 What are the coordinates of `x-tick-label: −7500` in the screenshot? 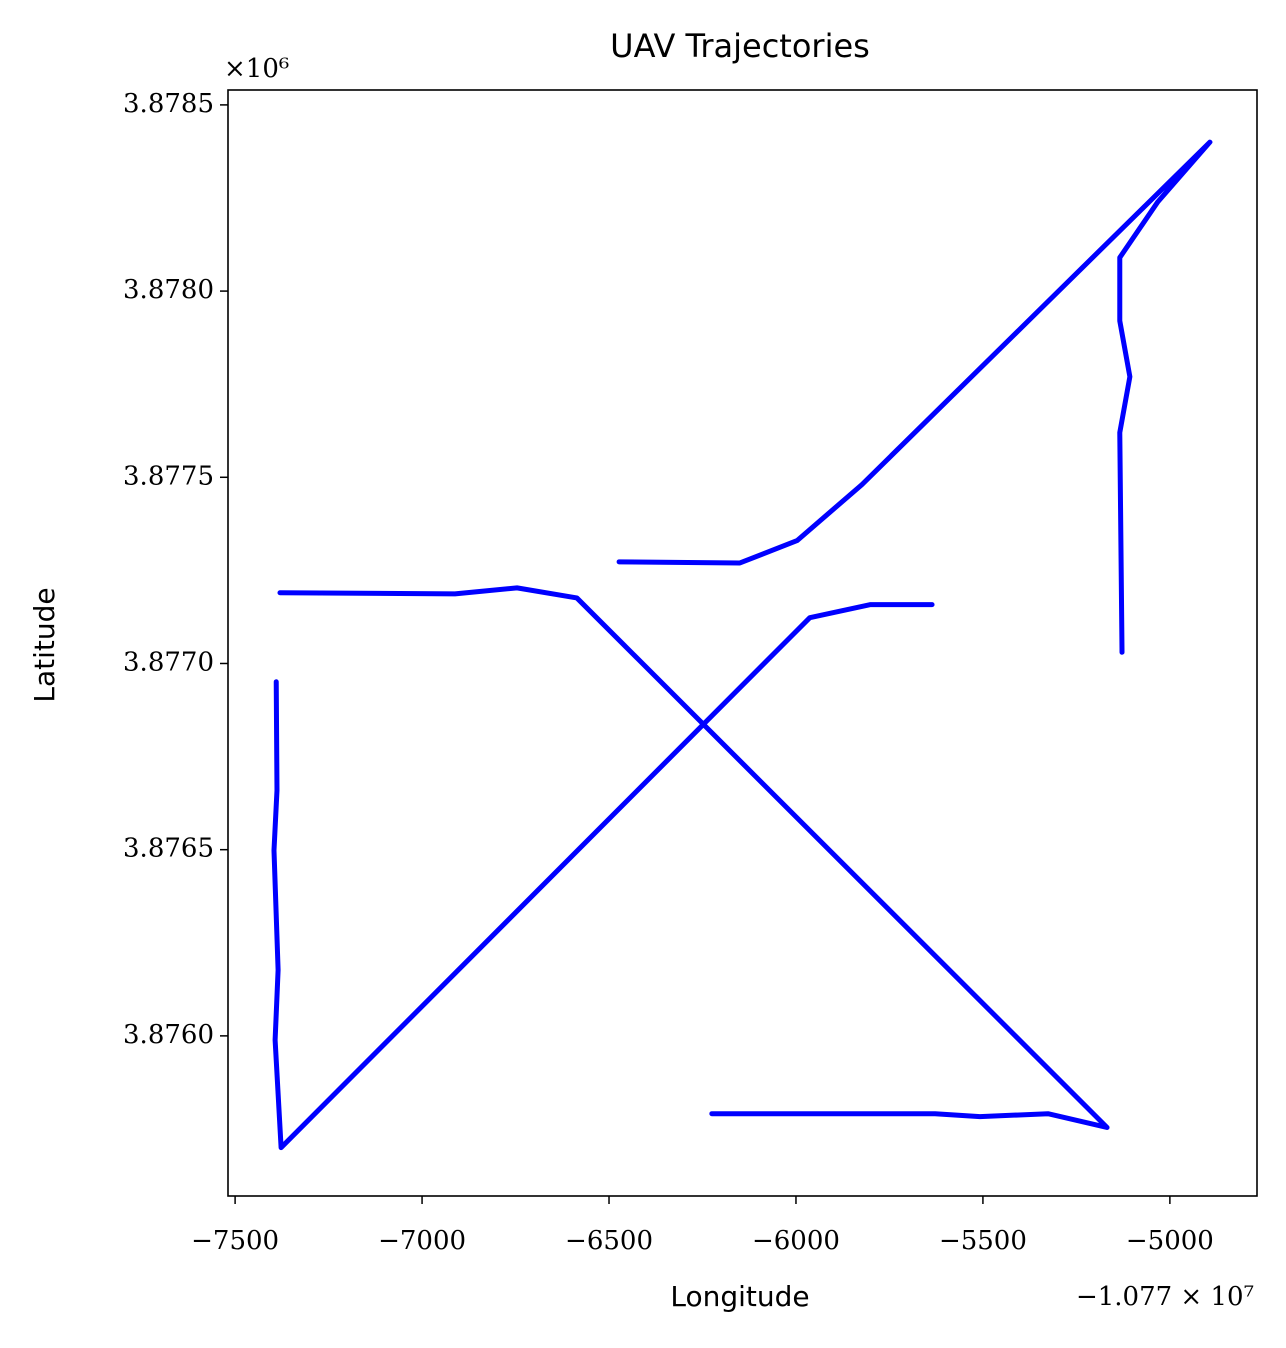 It's located at (235, 1241).